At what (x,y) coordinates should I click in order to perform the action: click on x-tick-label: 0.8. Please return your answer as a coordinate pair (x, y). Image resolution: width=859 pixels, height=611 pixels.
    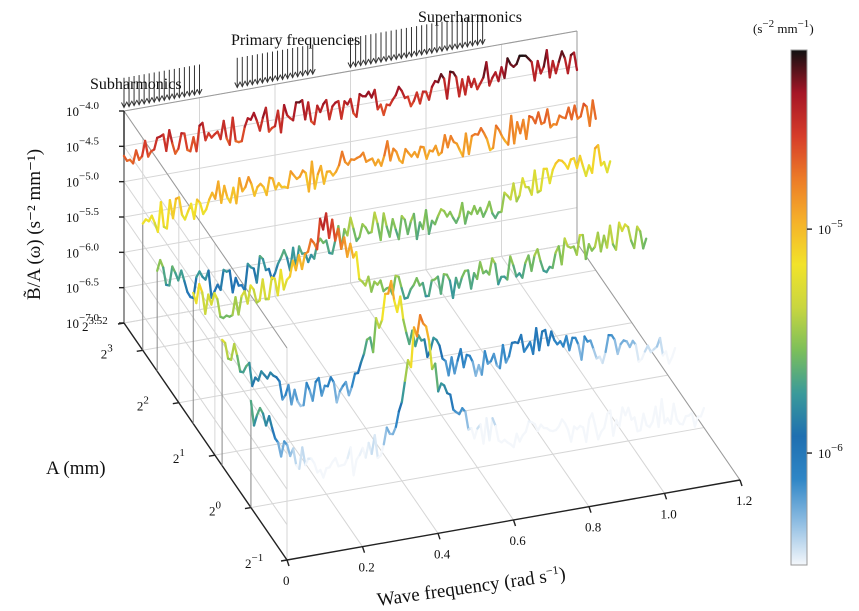
    Looking at the image, I should click on (593, 527).